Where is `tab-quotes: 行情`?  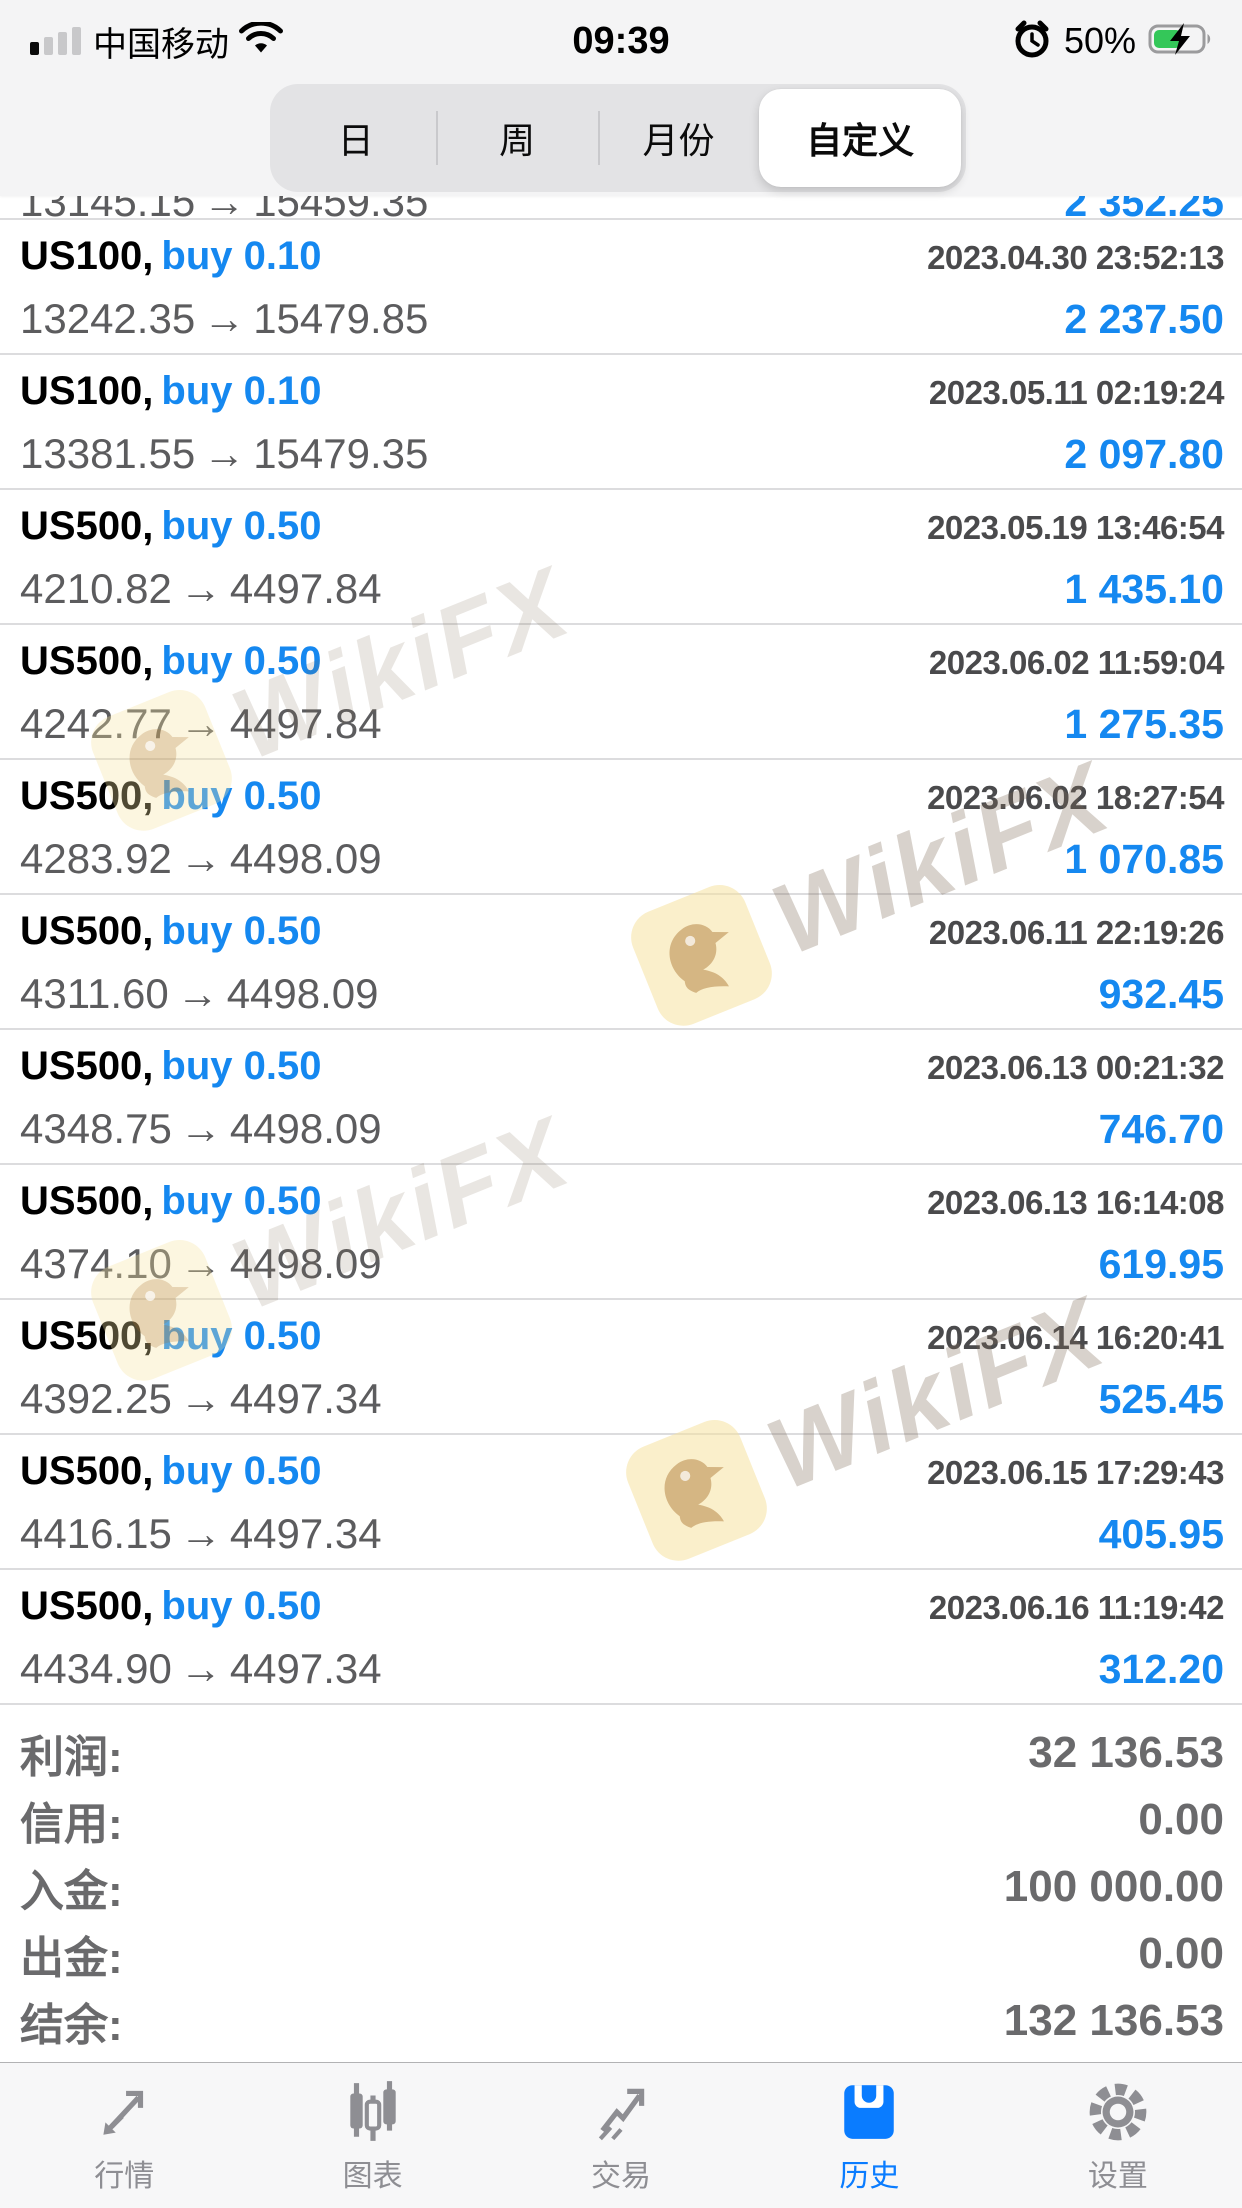
tab-quotes: 行情 is located at coordinates (124, 2135).